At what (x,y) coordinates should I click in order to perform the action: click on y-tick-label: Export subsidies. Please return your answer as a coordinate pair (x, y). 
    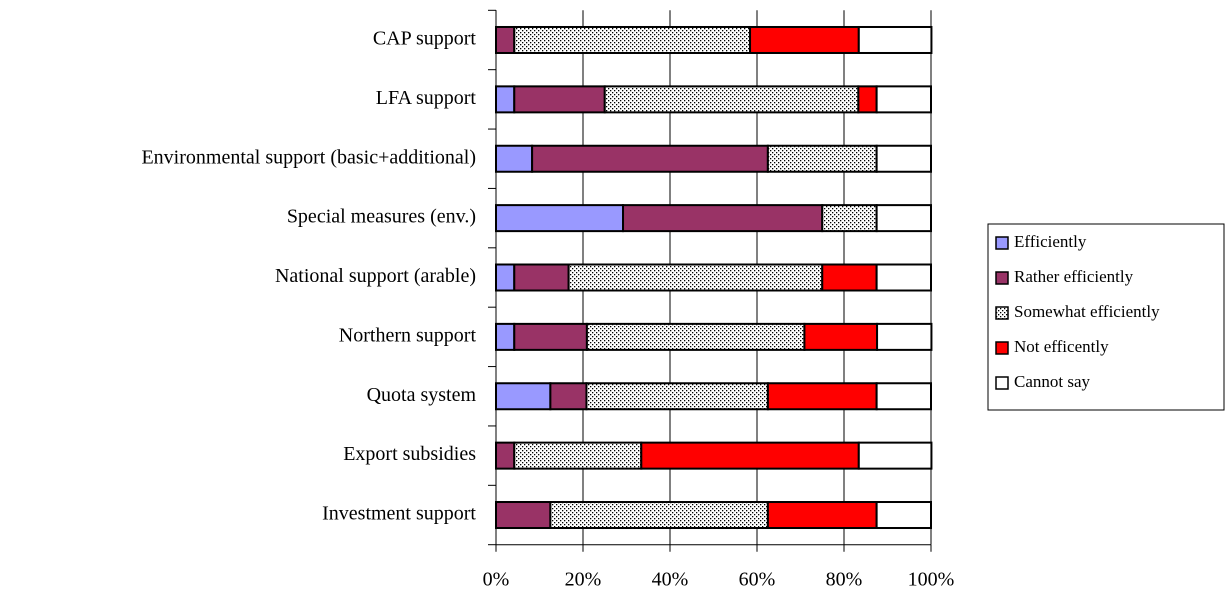
    Looking at the image, I should click on (409, 454).